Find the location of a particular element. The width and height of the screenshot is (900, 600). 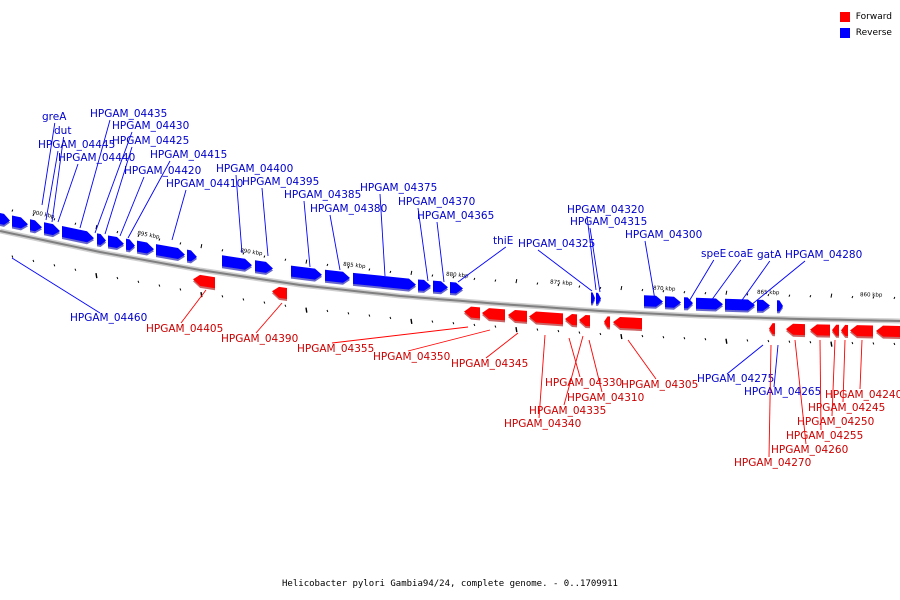

forward-swatch is located at coordinates (844, 17).